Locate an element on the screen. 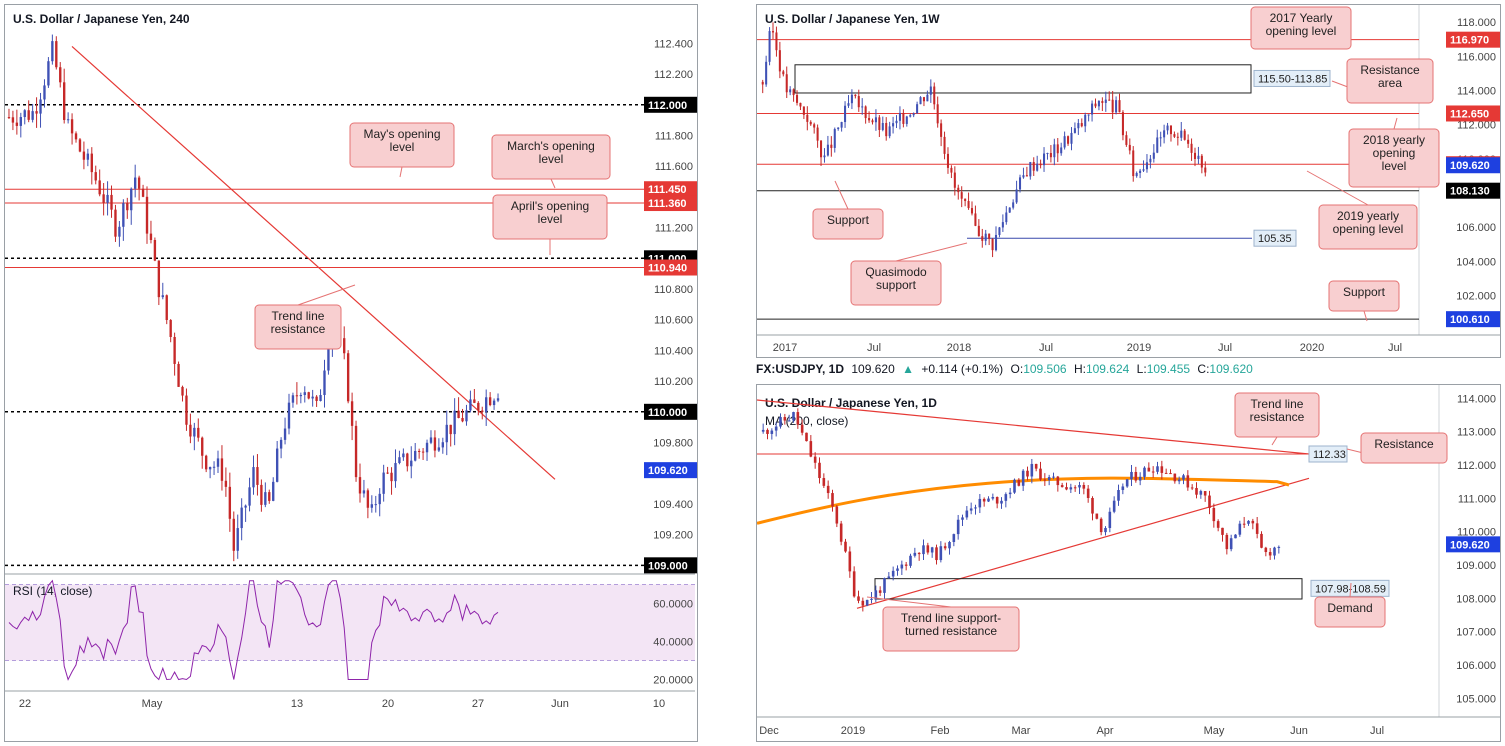 Image resolution: width=1505 pixels, height=746 pixels. x-tick-label: 10 is located at coordinates (659, 704).